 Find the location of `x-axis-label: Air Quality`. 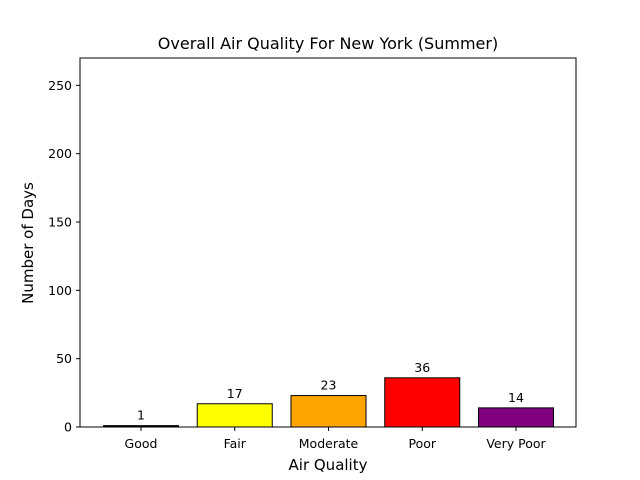

x-axis-label: Air Quality is located at coordinates (328, 465).